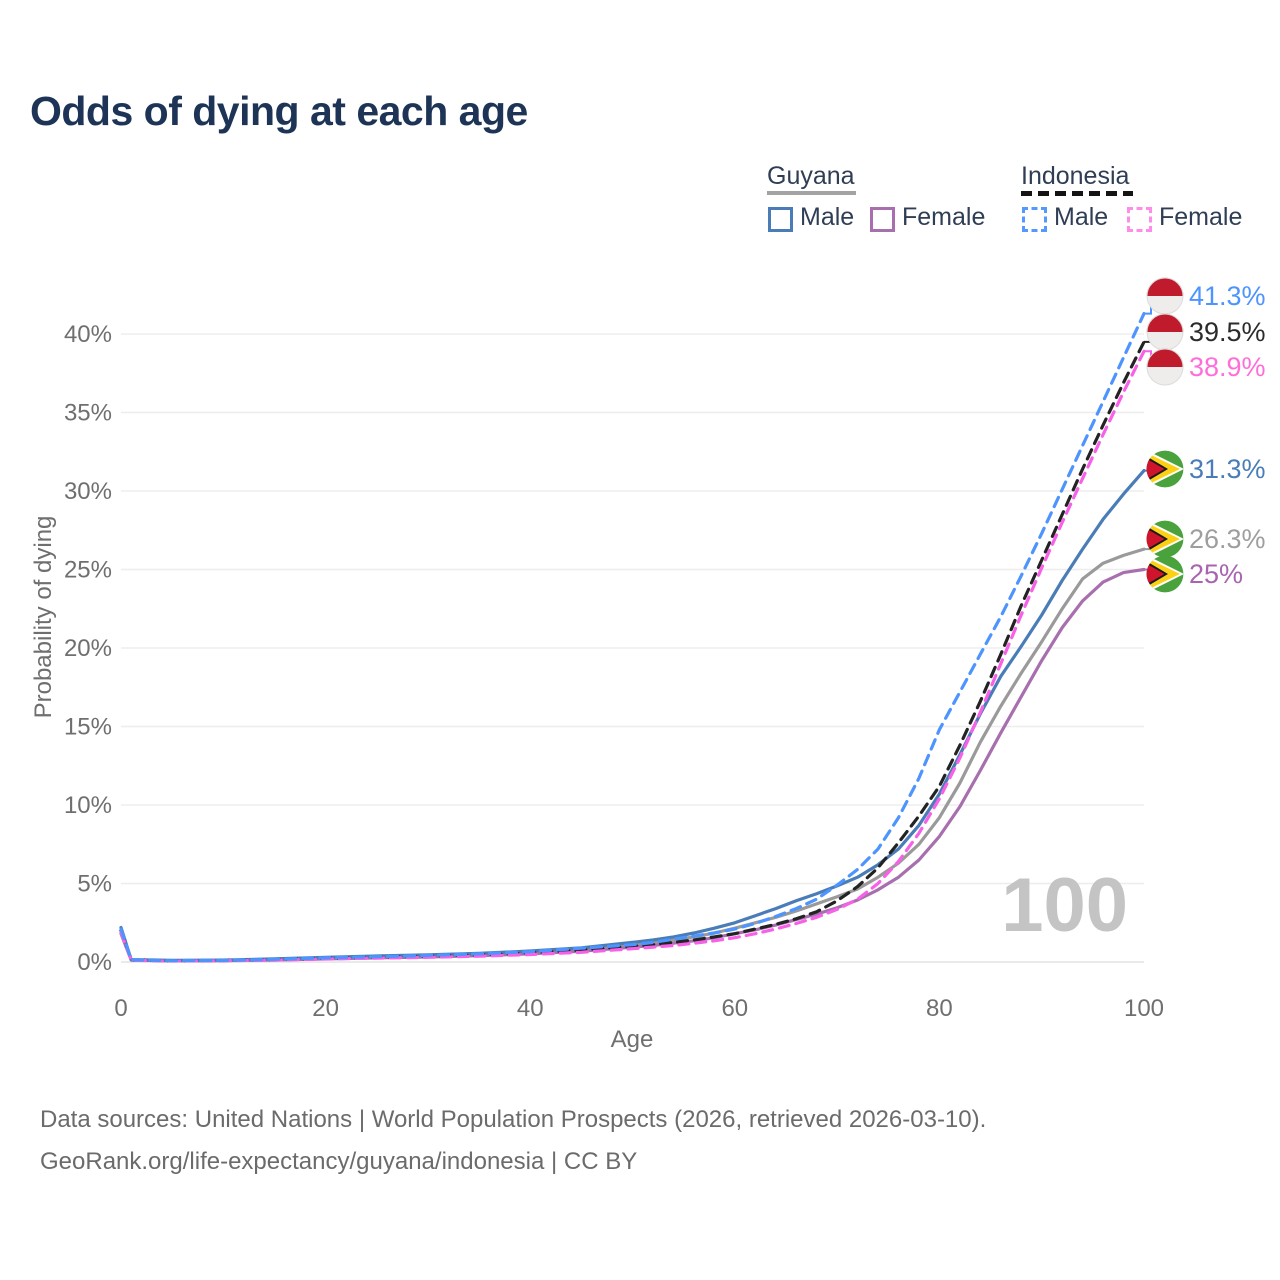  I want to click on legend-country-indonesia: Indonesia, so click(1075, 176).